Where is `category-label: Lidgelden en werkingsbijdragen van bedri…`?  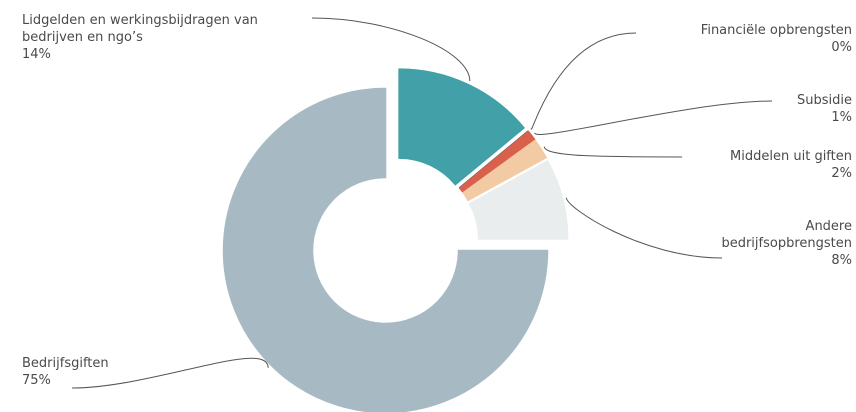
category-label: Lidgelden en werkingsbijdragen van bedri… is located at coordinates (140, 29).